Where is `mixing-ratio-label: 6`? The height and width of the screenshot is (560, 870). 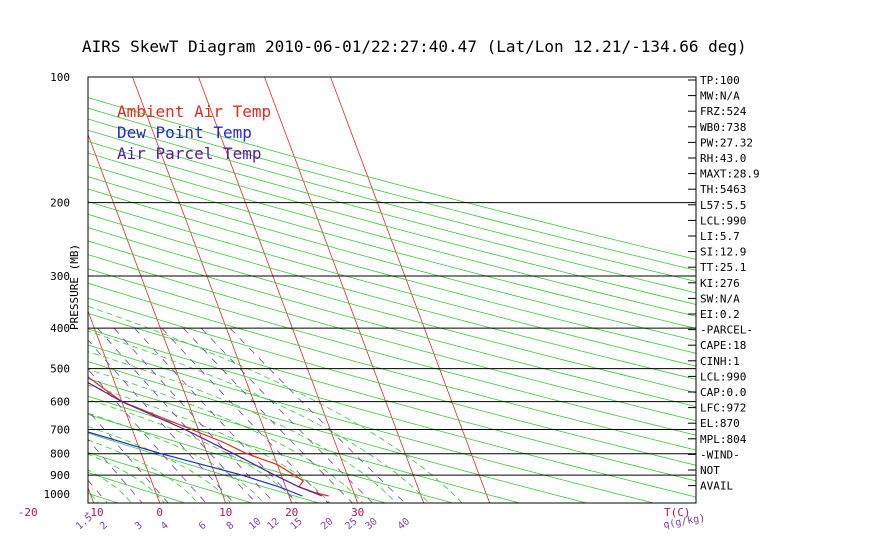 mixing-ratio-label: 6 is located at coordinates (203, 526).